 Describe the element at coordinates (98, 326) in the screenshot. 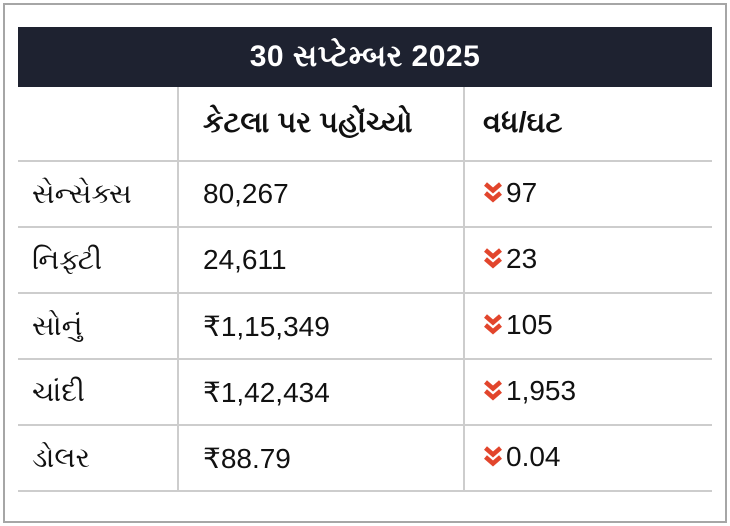

I see `instrument-name: સોનું` at that location.